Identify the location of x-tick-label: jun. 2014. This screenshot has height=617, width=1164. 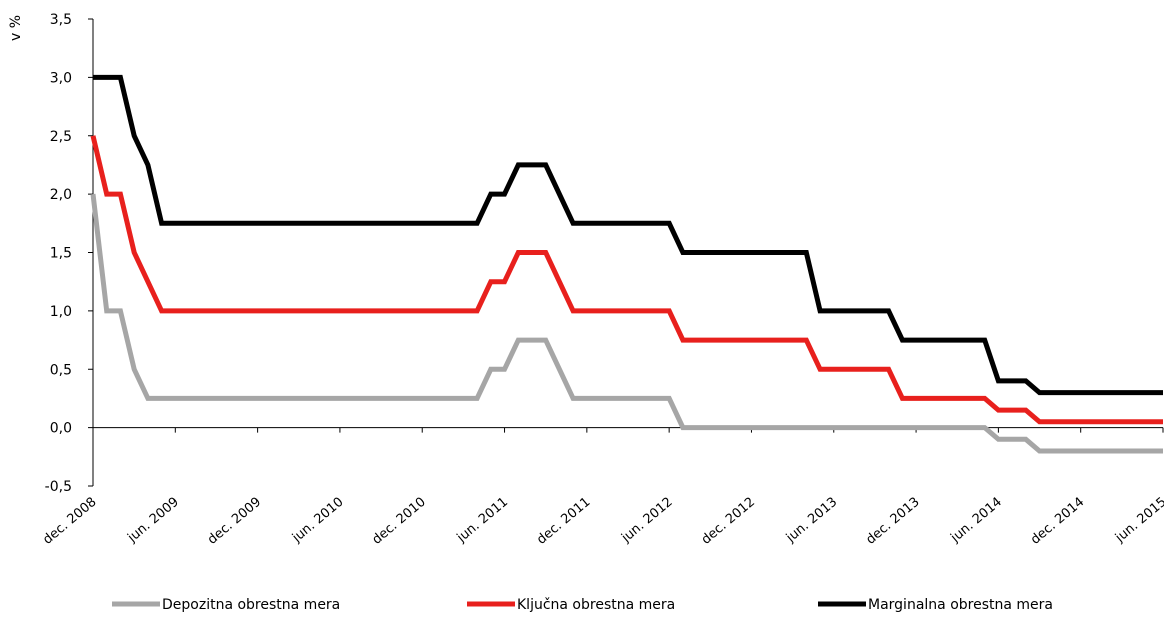
(975, 521).